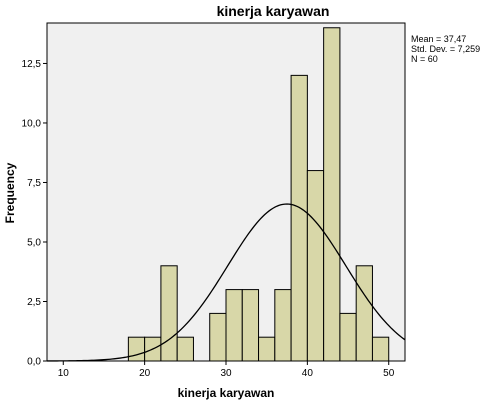 This screenshot has height=406, width=490. I want to click on y-tick-label: 12,5, so click(32, 64).